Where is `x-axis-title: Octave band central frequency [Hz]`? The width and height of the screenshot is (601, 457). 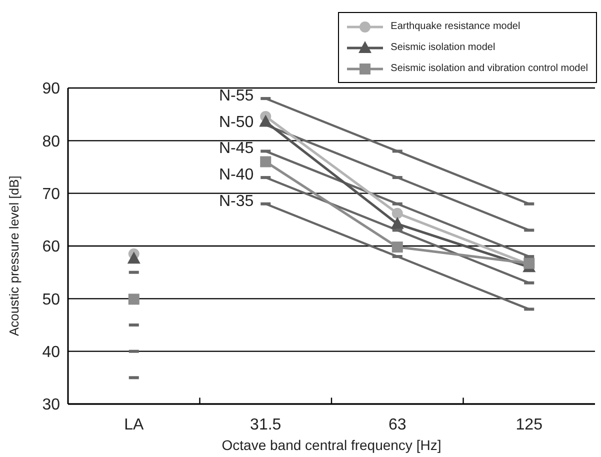
x-axis-title: Octave band central frequency [Hz] is located at coordinates (332, 445).